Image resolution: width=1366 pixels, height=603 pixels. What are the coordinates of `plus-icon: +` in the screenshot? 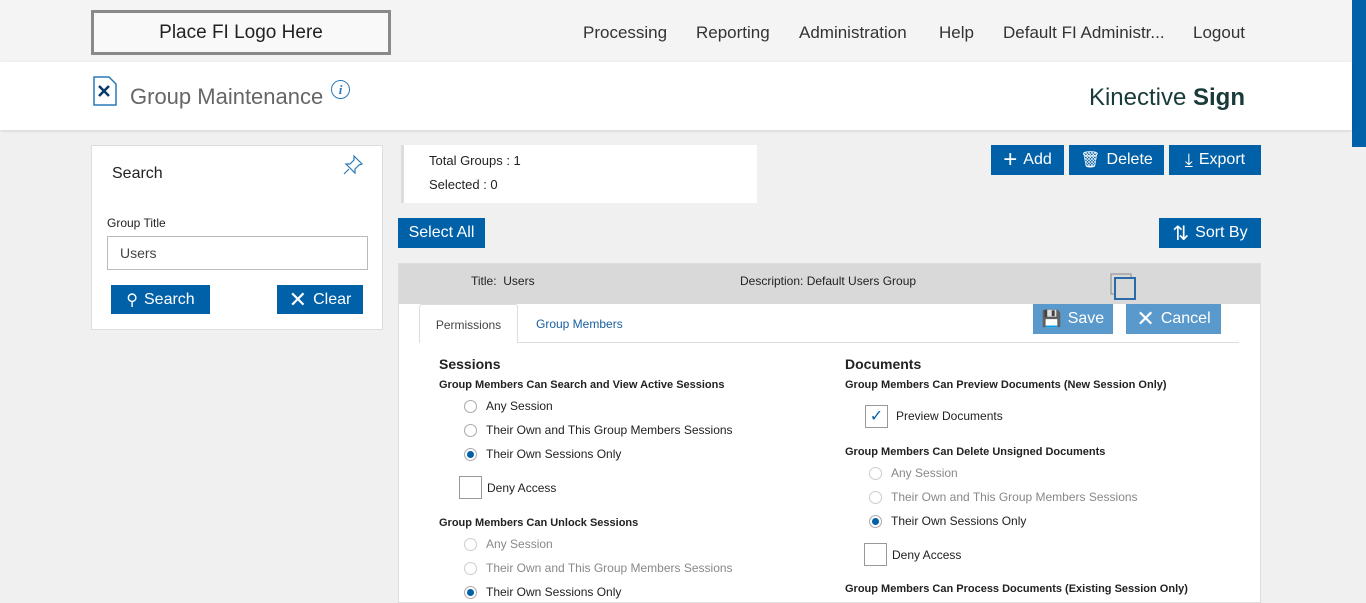 It's located at (1010, 159).